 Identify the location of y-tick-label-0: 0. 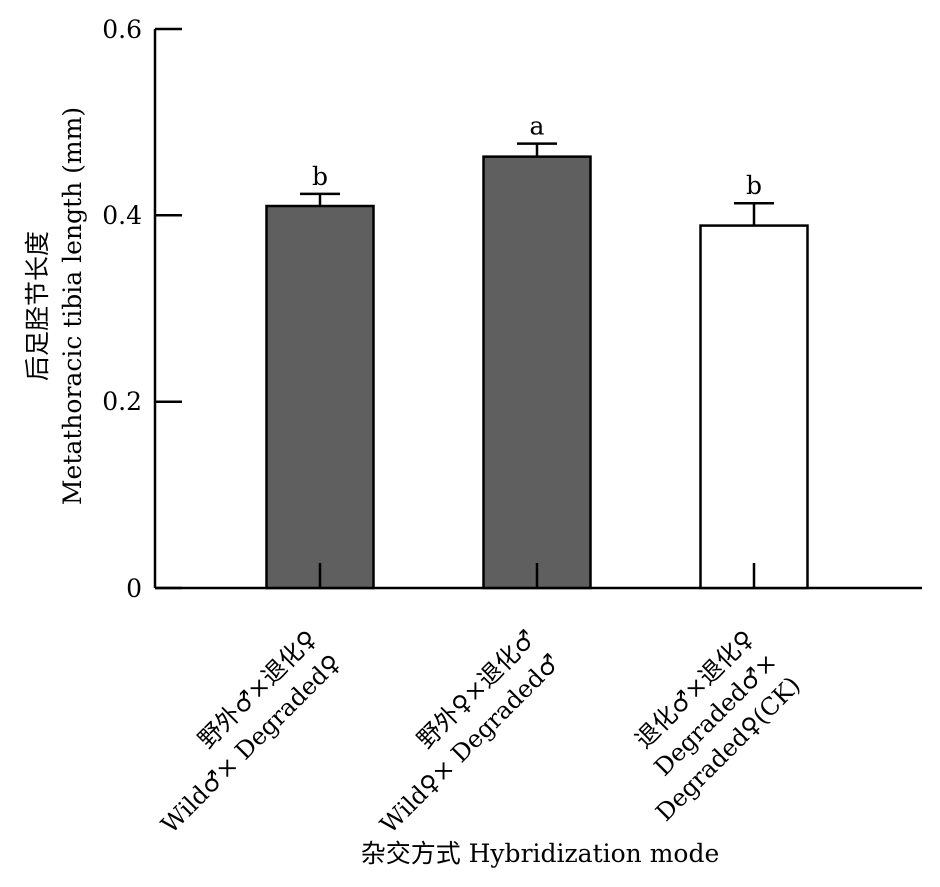
(134, 588).